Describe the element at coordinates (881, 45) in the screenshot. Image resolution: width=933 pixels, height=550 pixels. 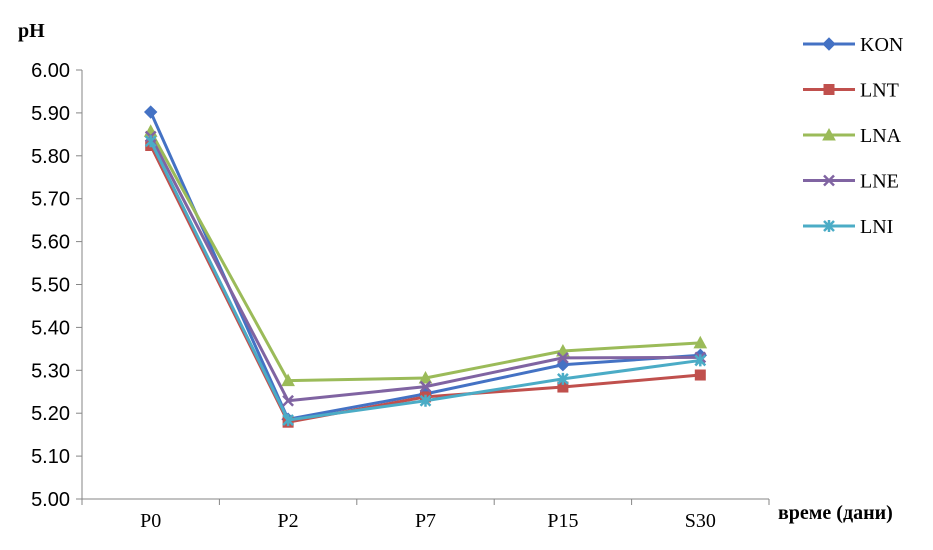
I see `legend-label: KON` at that location.